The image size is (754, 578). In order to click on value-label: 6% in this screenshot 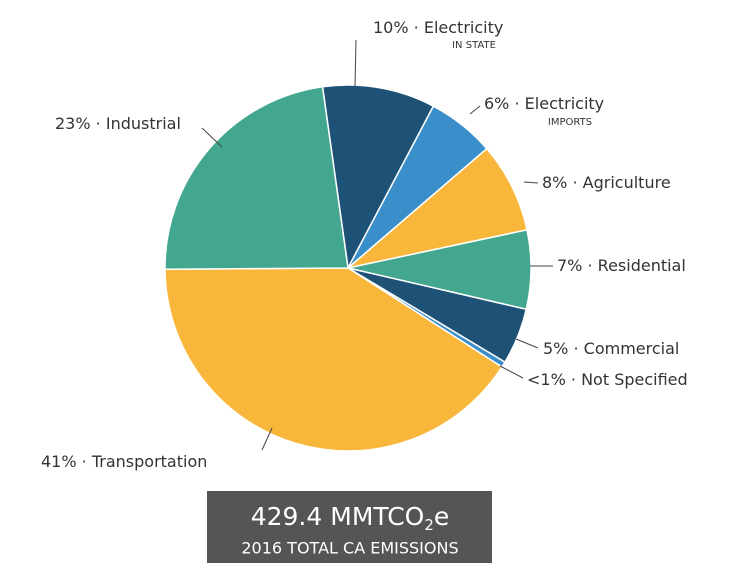, I will do `click(496, 103)`.